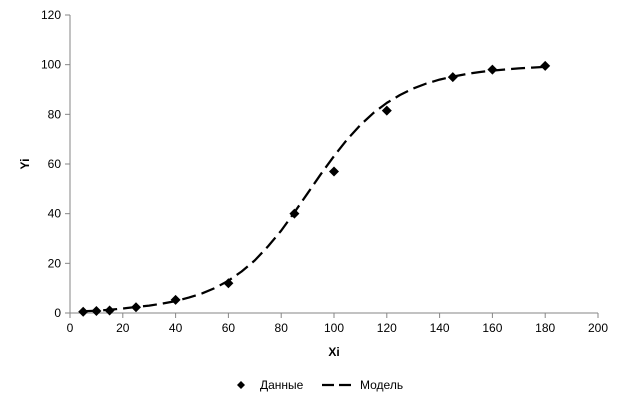 This screenshot has width=624, height=412. Describe the element at coordinates (334, 328) in the screenshot. I see `x-tick-label: 100` at that location.